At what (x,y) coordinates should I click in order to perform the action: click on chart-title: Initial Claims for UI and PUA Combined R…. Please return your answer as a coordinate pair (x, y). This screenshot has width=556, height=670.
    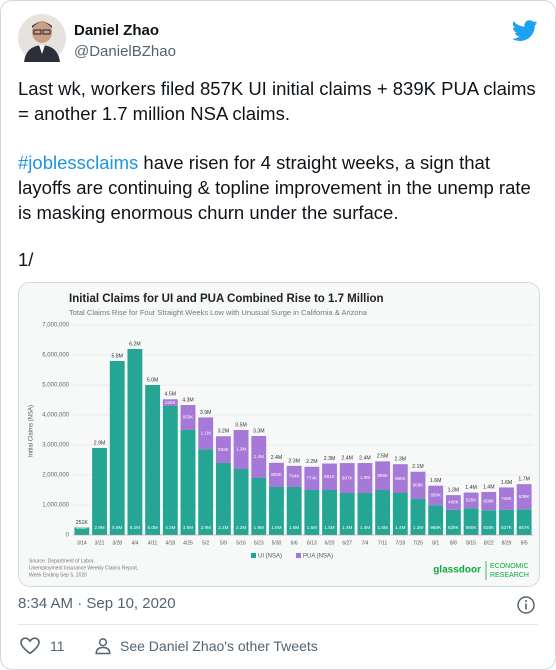
    Looking at the image, I should click on (226, 299).